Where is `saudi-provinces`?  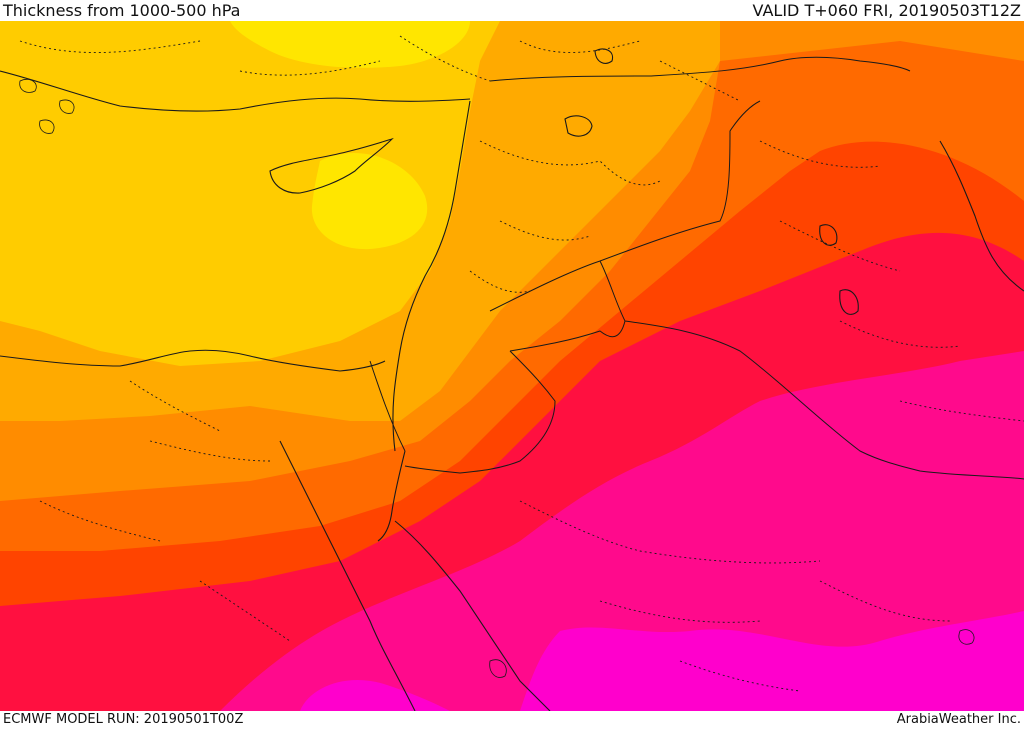
saudi-provinces is located at coordinates (735, 596).